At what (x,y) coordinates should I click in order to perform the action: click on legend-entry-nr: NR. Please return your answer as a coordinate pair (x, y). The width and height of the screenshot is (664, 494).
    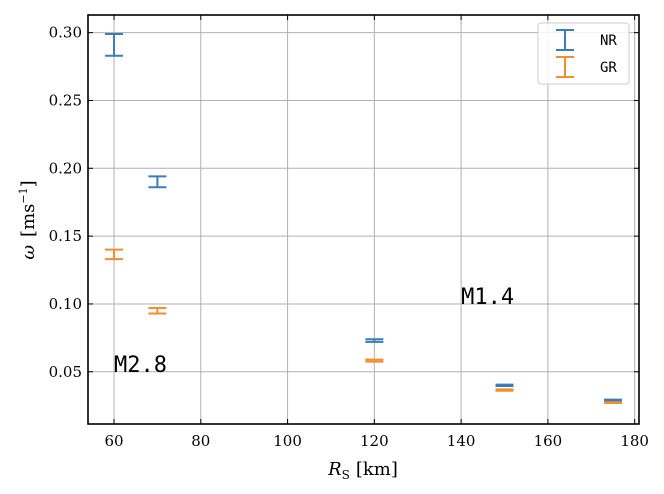
    Looking at the image, I should click on (586, 40).